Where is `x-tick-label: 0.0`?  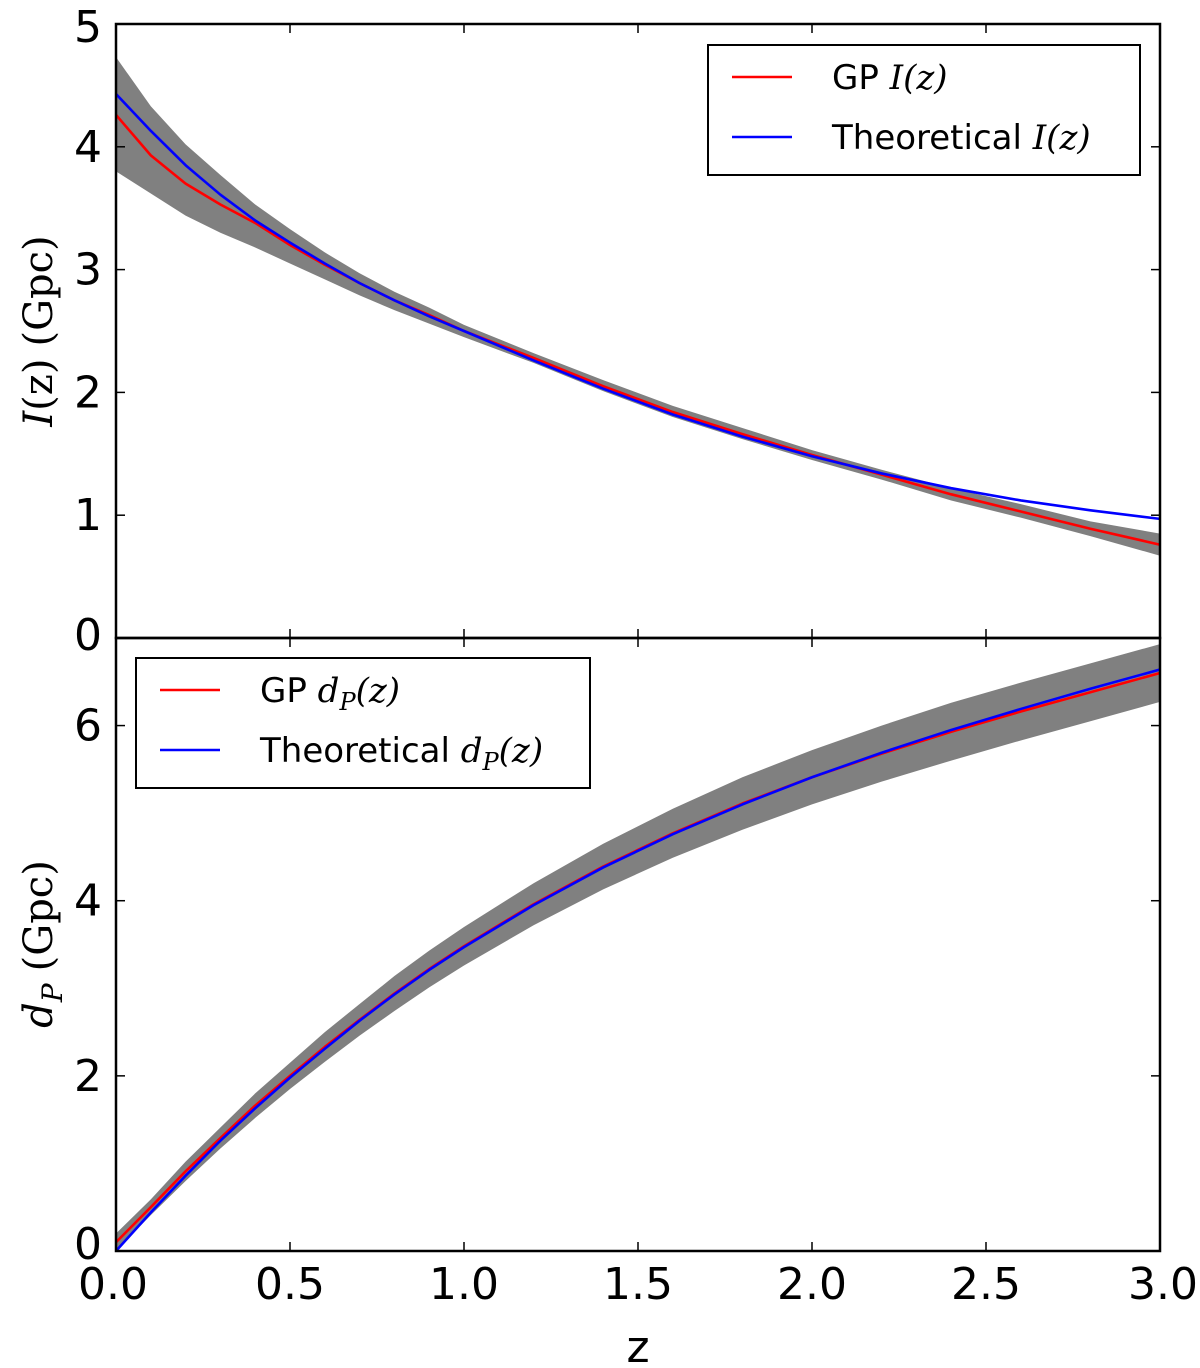 x-tick-label: 0.0 is located at coordinates (113, 1284).